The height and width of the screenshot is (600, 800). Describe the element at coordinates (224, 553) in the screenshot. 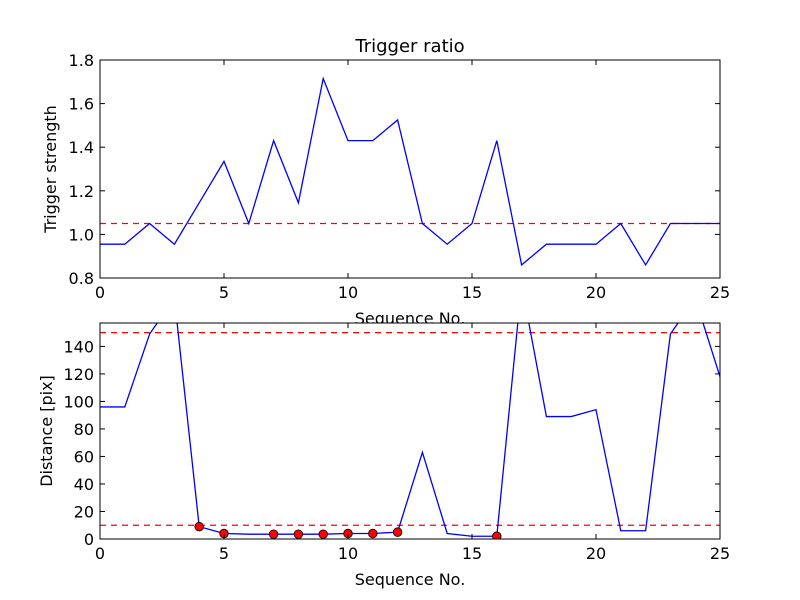

I see `bottom-x-tick-label: 5` at that location.